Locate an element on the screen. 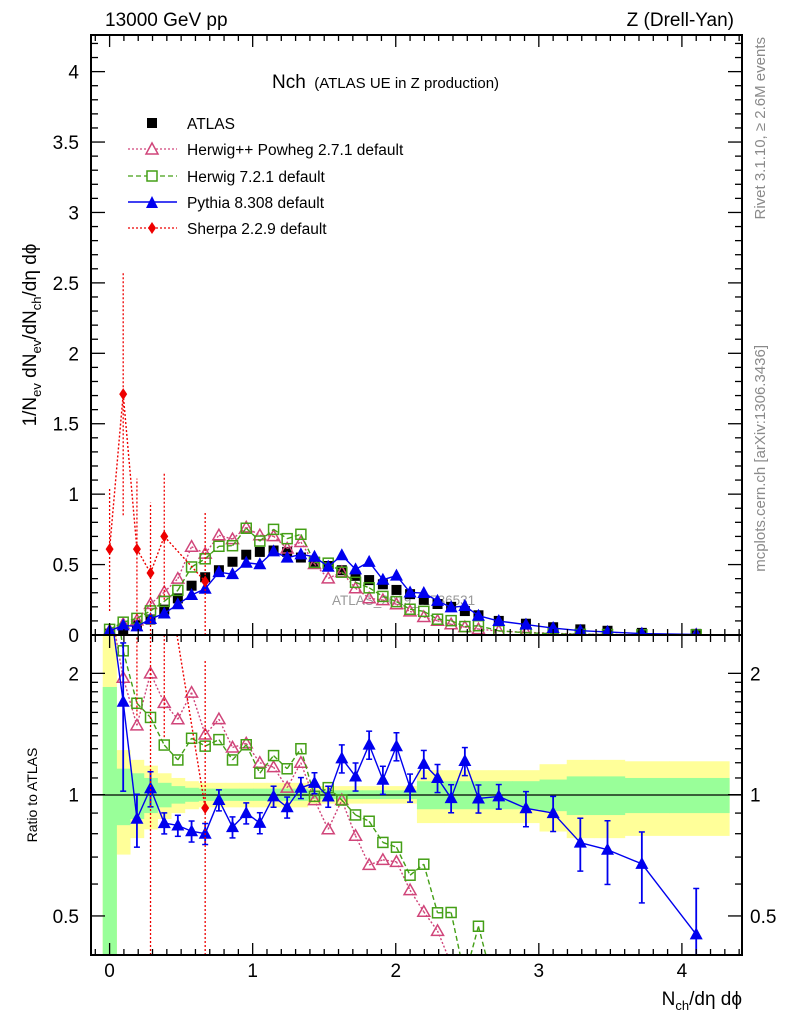 This screenshot has height=1024, width=786. ratio-line-herwigpp is located at coordinates (212, 727).